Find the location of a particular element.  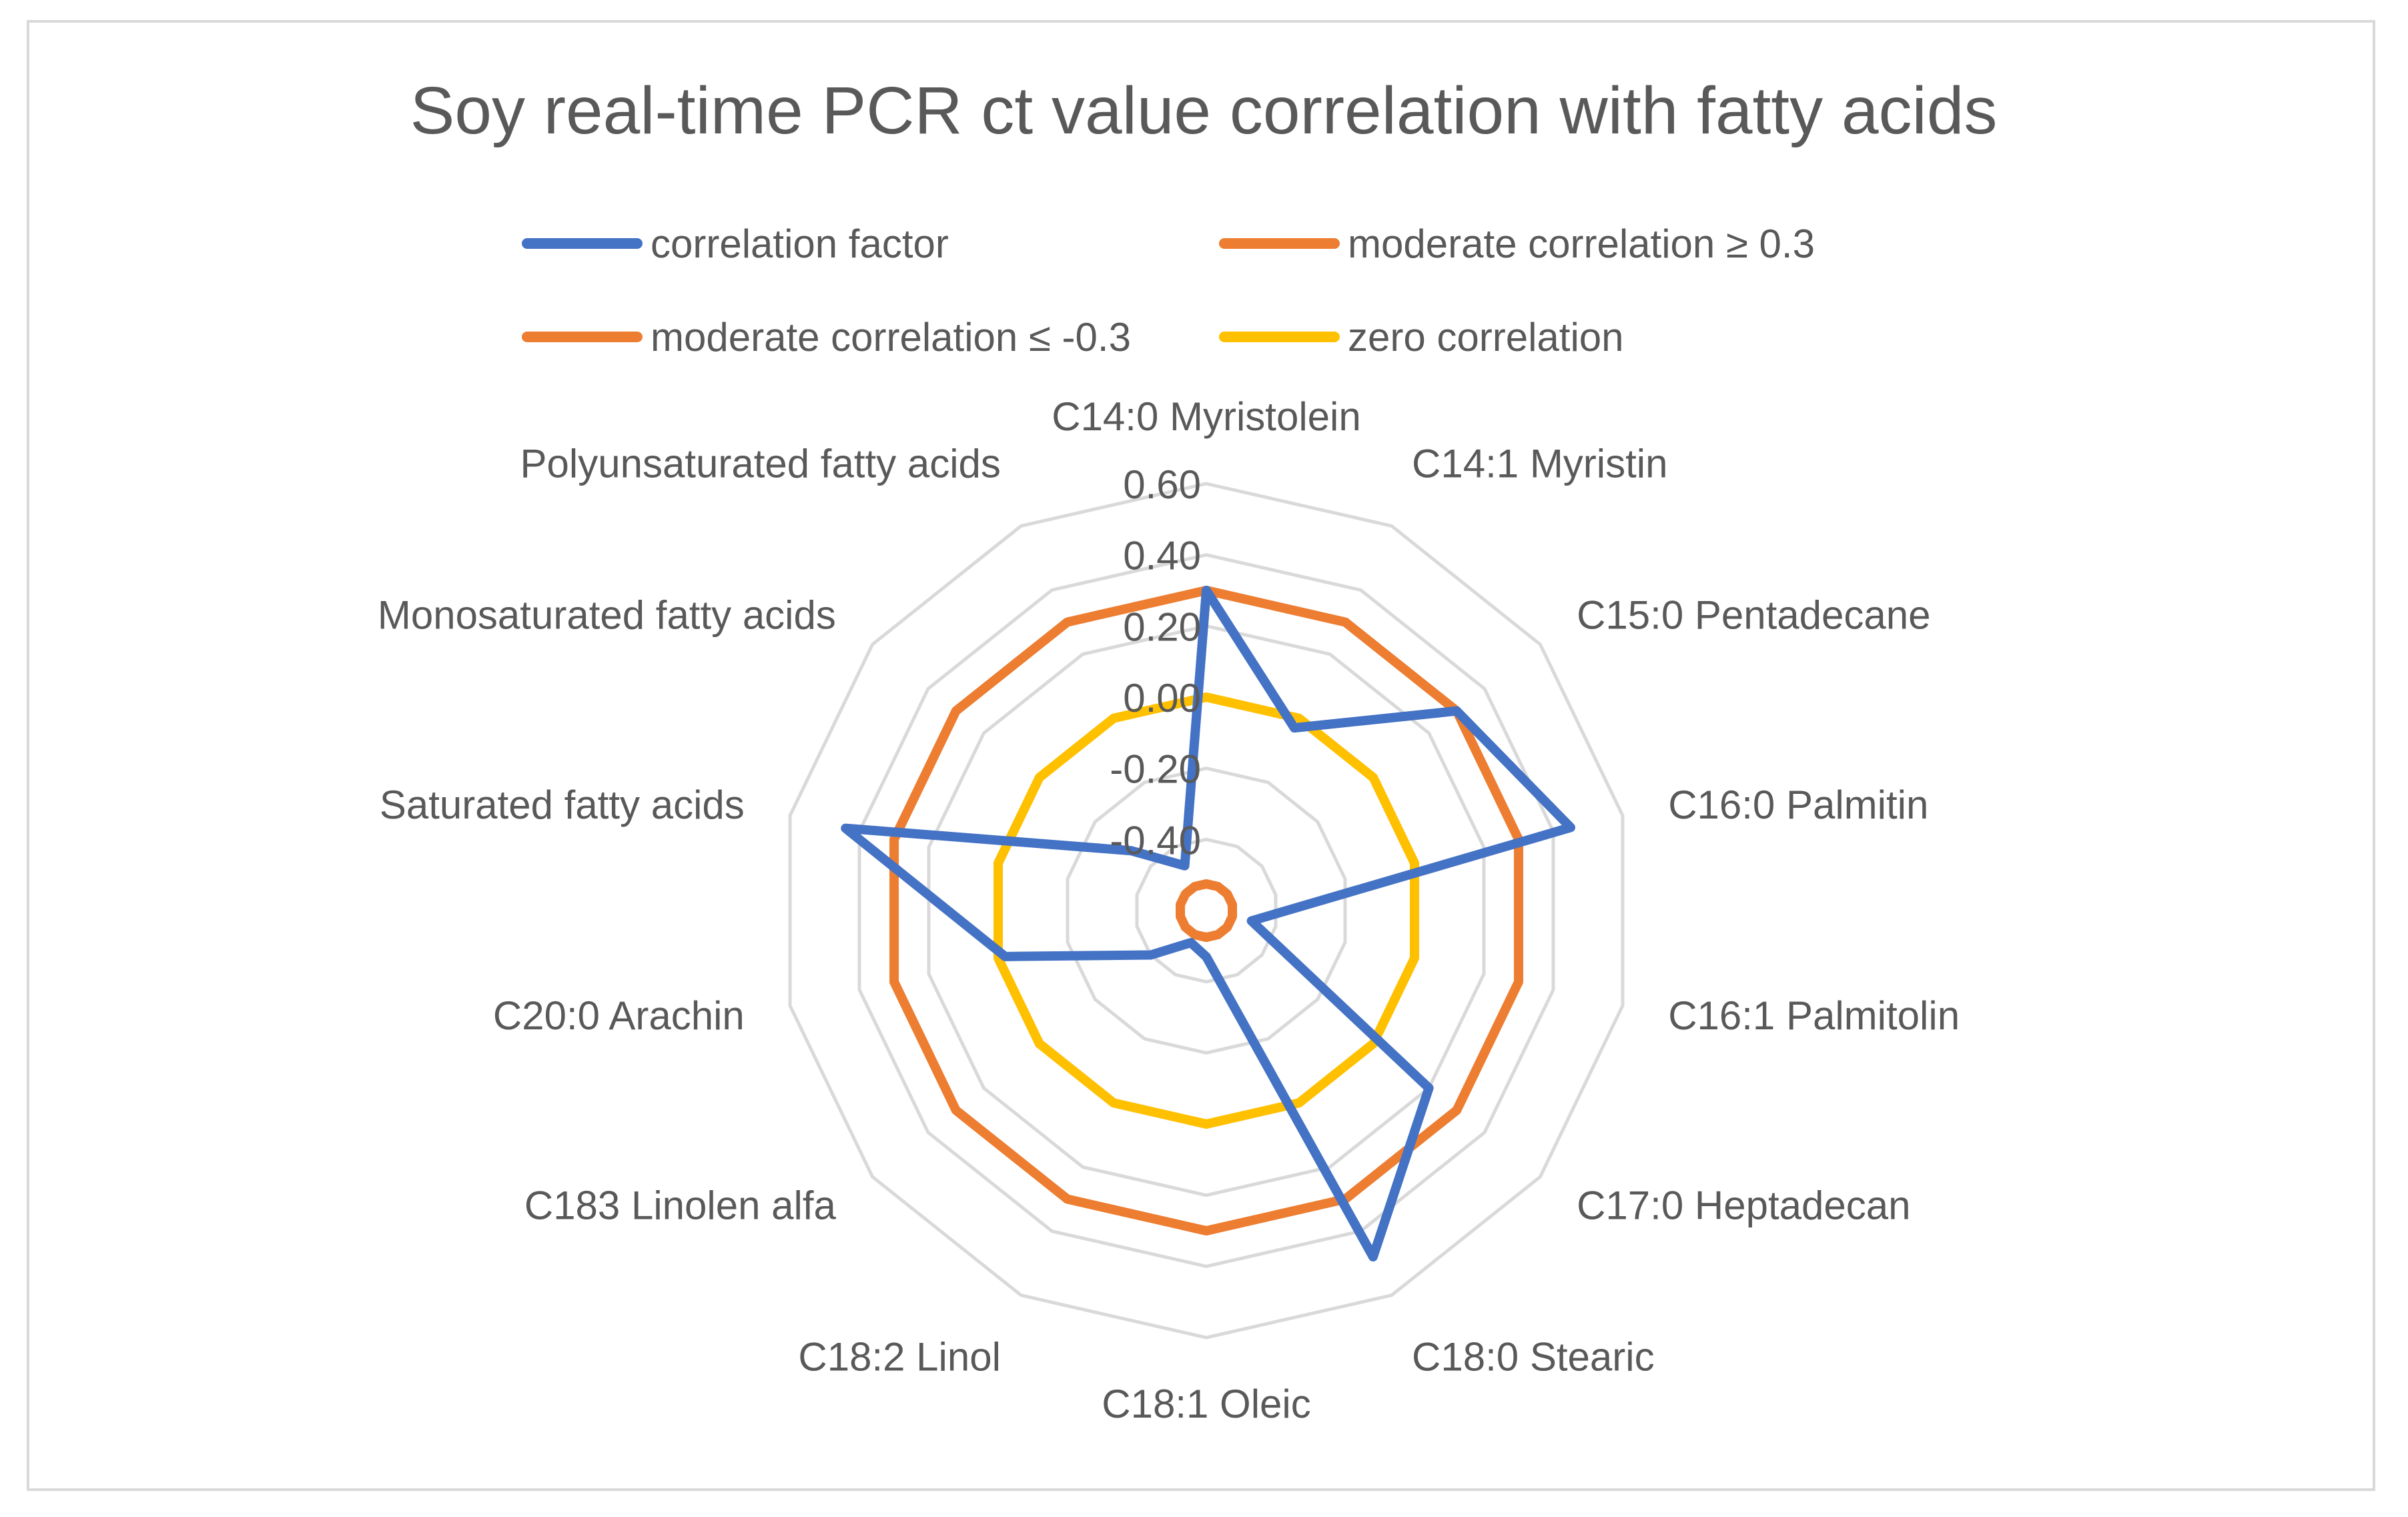

category-label: C183 Linolen alfa is located at coordinates (681, 1205).